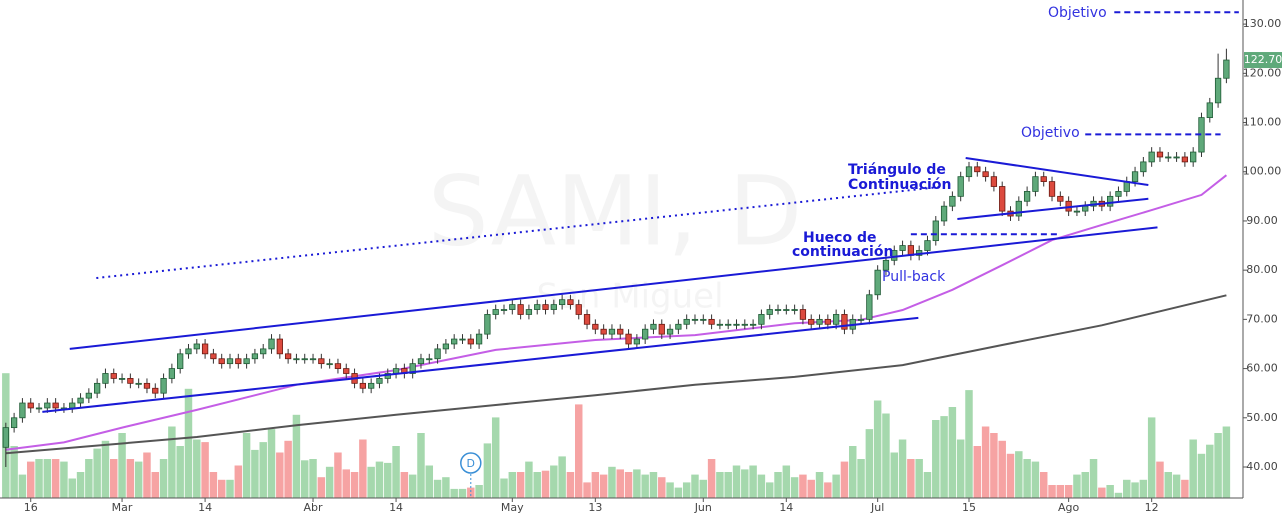 The width and height of the screenshot is (1283, 517). What do you see at coordinates (1263, 60) in the screenshot?
I see `price-label-bg` at bounding box center [1263, 60].